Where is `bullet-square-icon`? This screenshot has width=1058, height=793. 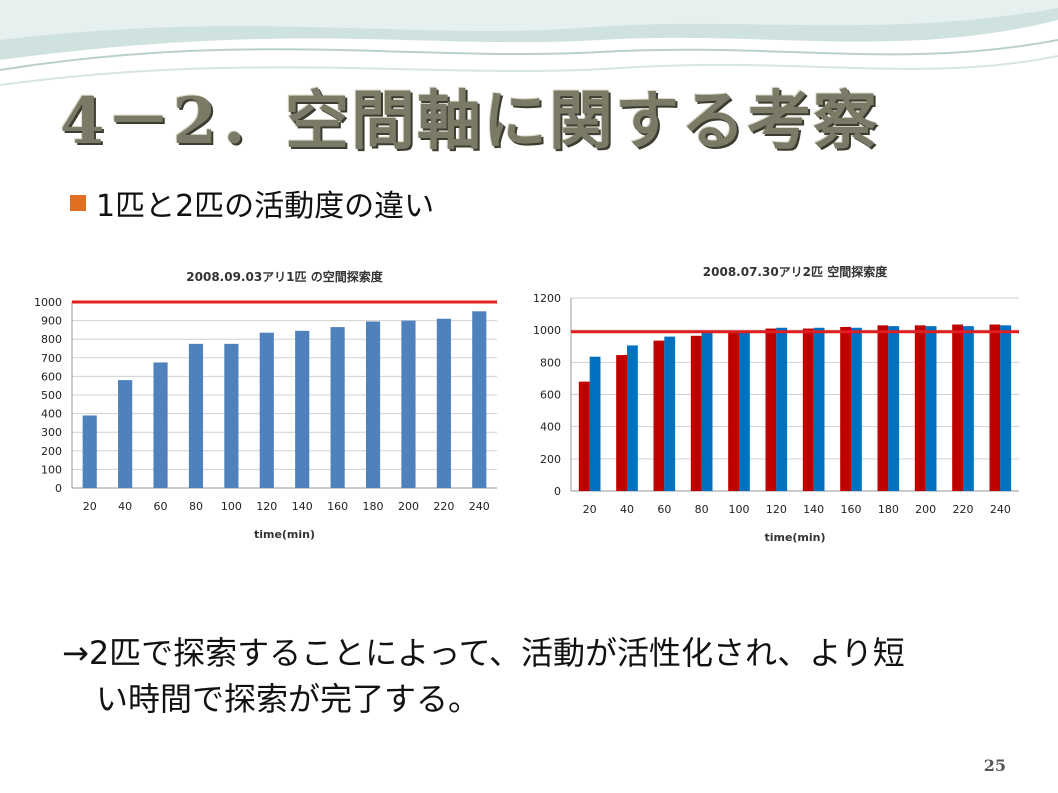 bullet-square-icon is located at coordinates (78, 203).